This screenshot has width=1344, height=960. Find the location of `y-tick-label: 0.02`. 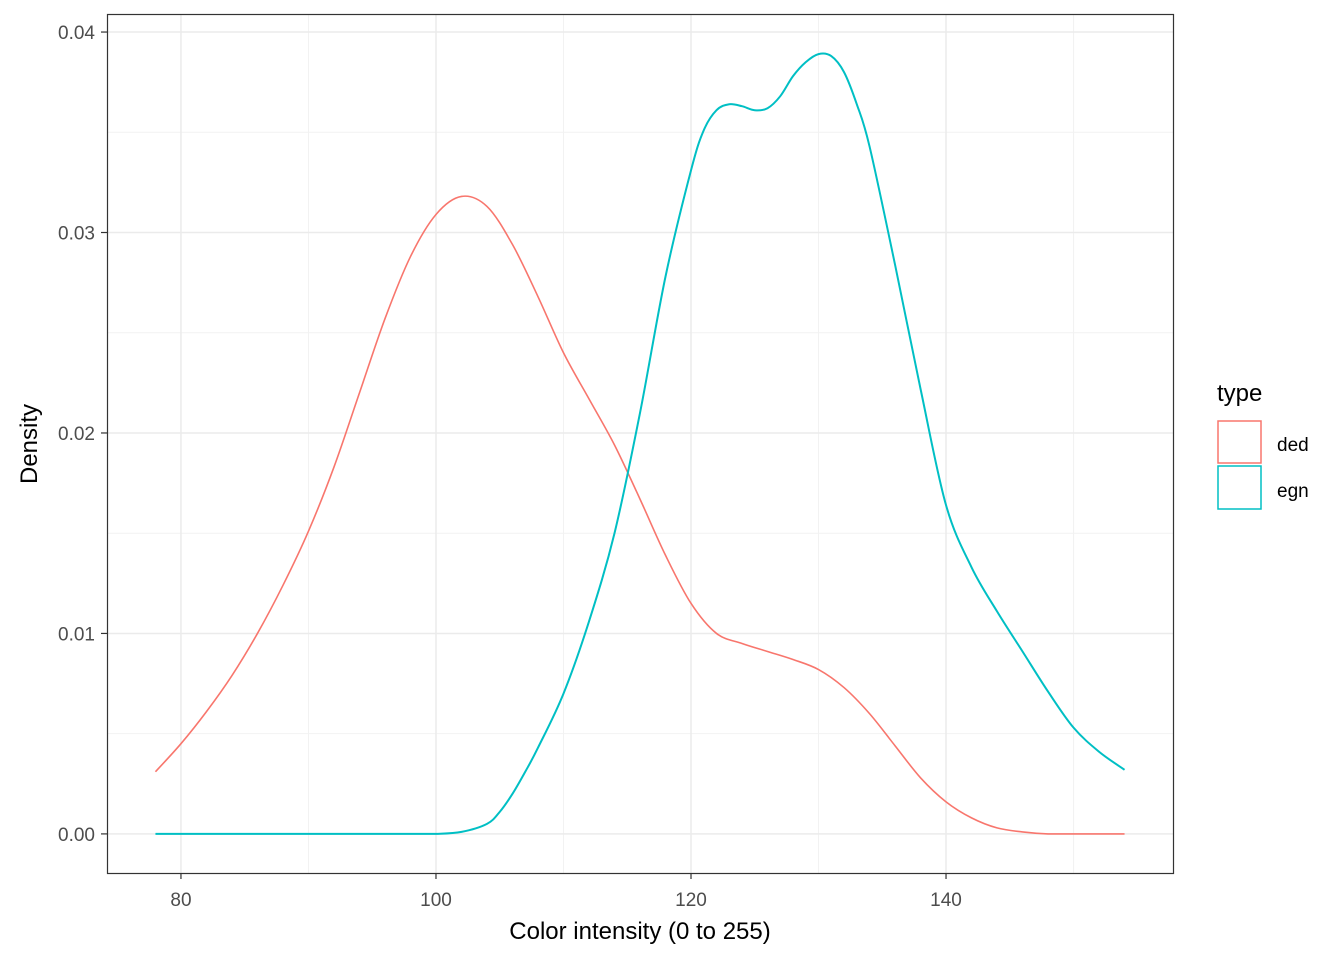

y-tick-label: 0.02 is located at coordinates (76, 434).